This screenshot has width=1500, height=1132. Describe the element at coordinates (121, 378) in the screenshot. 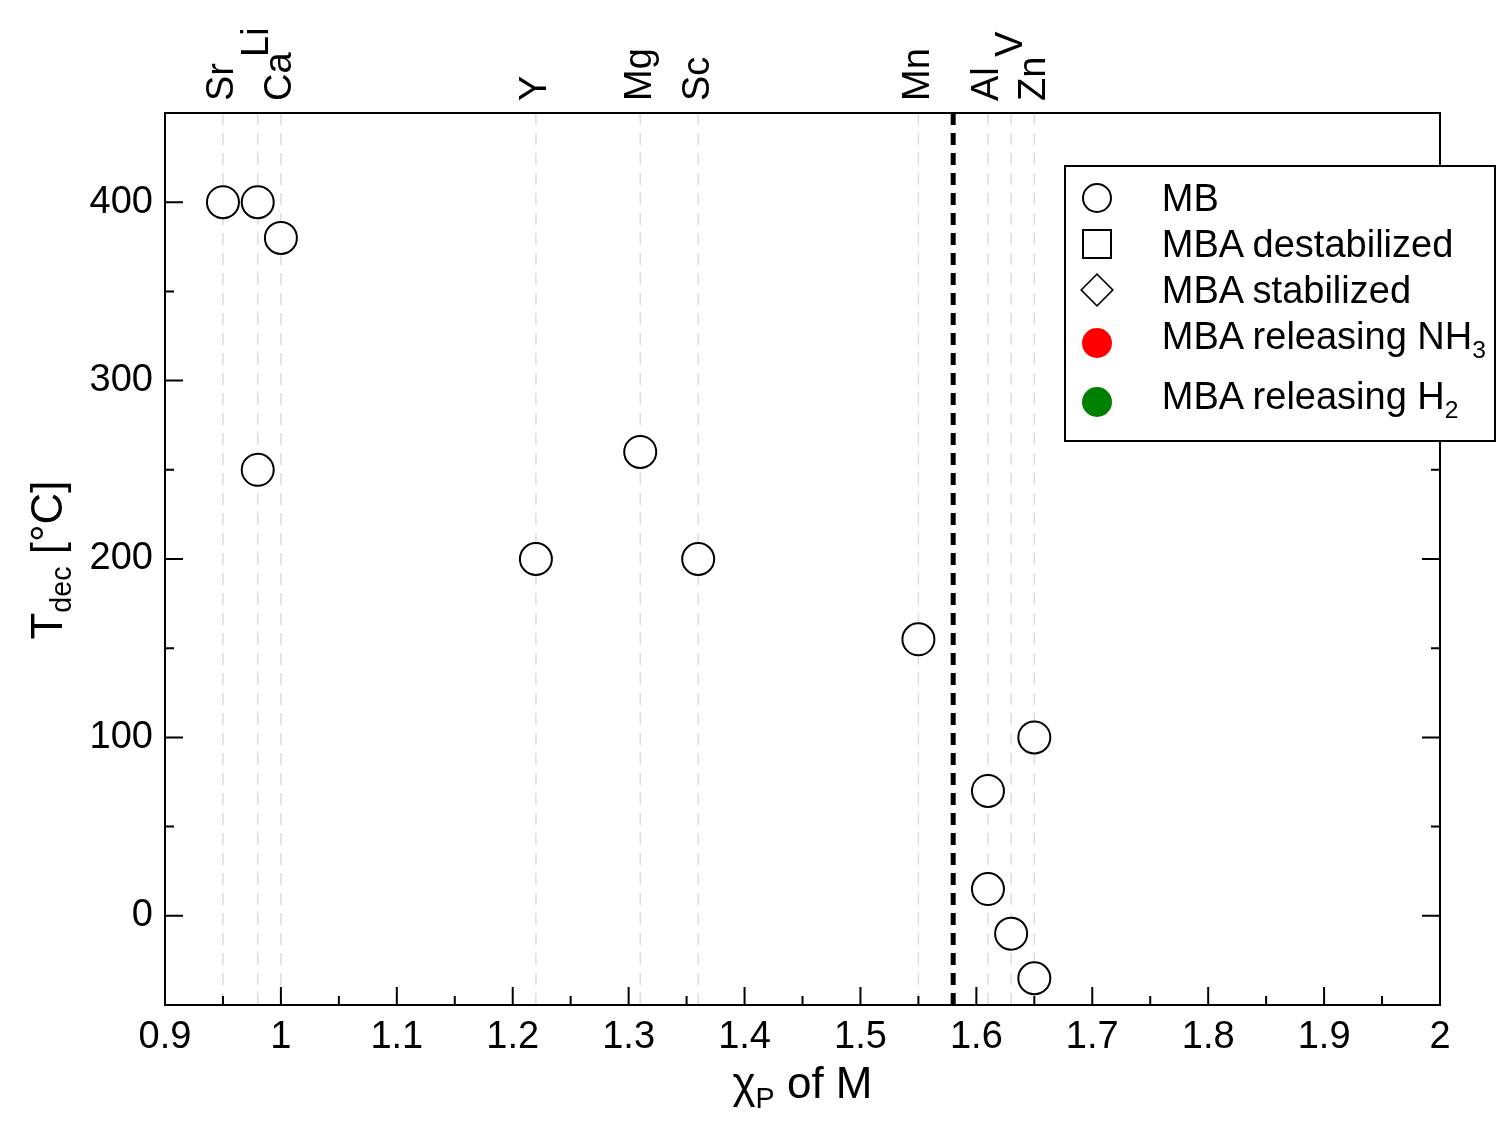

I see `y-tick-label: 300` at that location.